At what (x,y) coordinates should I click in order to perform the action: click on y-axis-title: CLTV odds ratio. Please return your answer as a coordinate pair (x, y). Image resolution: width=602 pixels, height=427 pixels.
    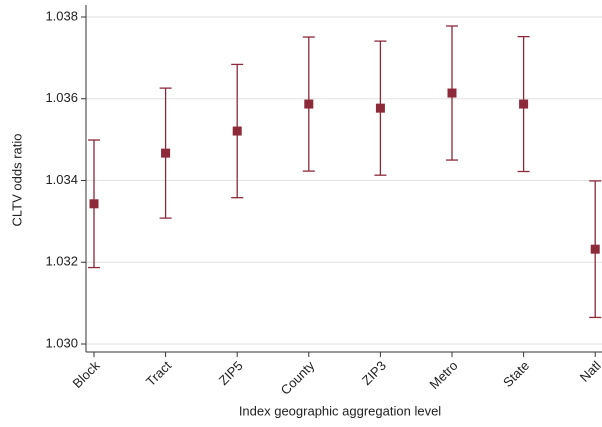
    Looking at the image, I should click on (16, 180).